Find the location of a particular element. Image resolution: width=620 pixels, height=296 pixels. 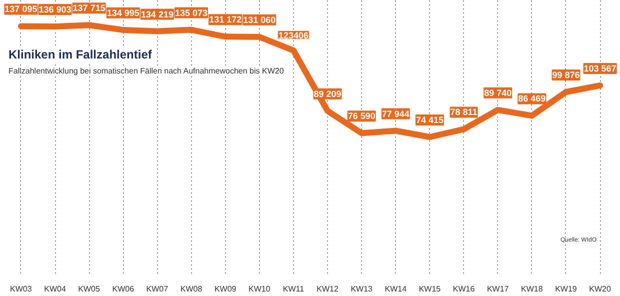

data-label: 77 944 is located at coordinates (396, 113).